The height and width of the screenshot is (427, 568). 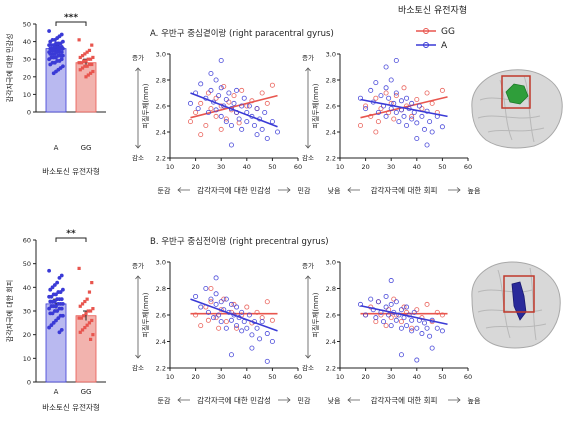 What do you see at coordinates (331, 158) in the screenshot?
I see `y-tick-label: 2.2` at bounding box center [331, 158].